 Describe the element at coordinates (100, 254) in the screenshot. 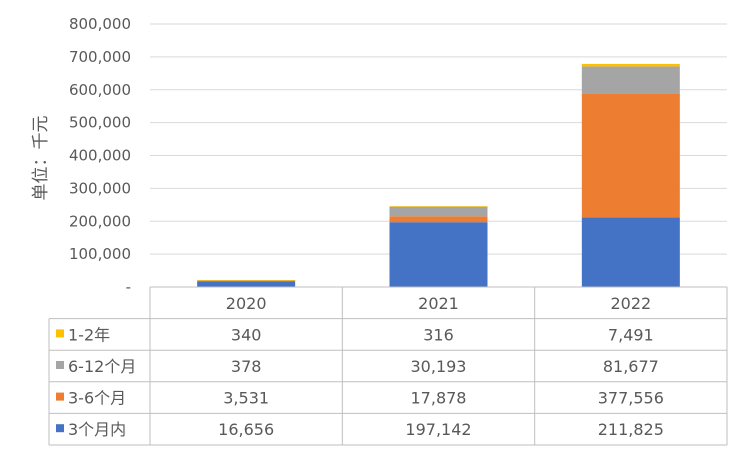

I see `y-tick-label: 100,000` at that location.